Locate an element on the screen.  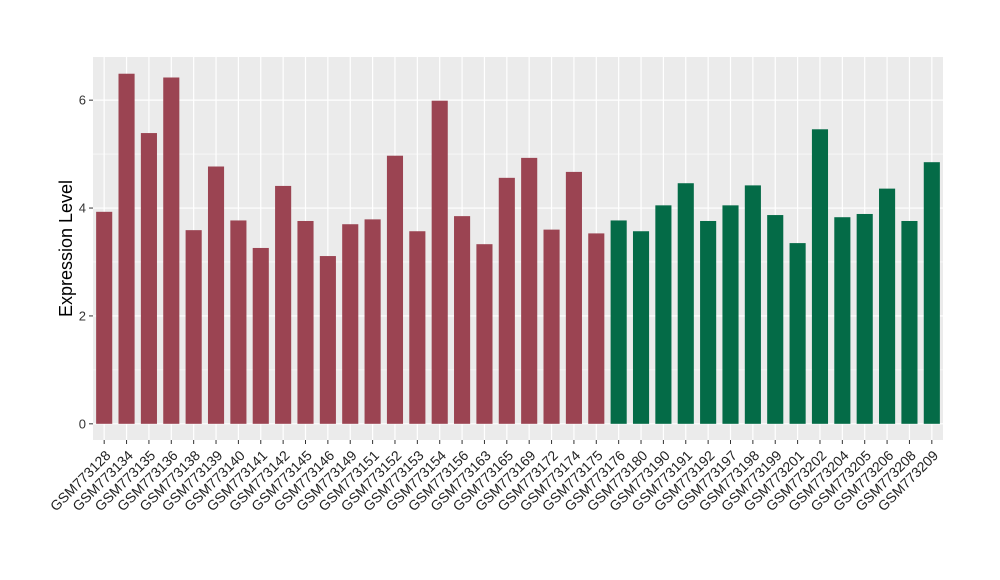
bar-GSM773197 is located at coordinates (730, 314).